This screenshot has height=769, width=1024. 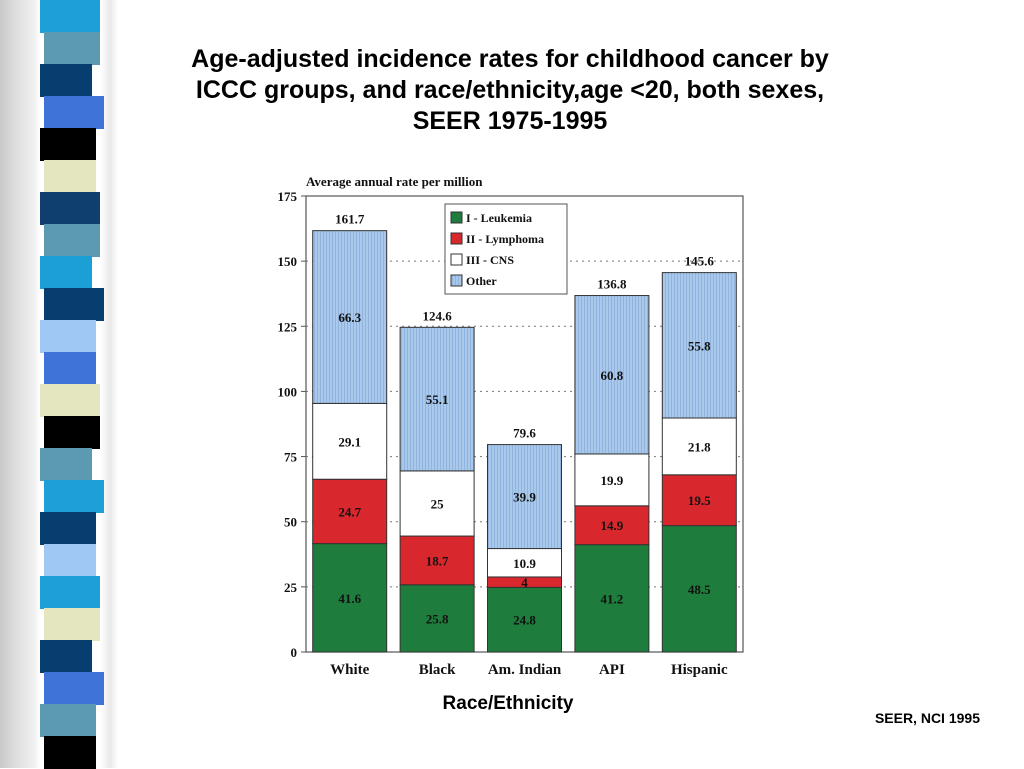 I want to click on data-label: 4, so click(x=524, y=582).